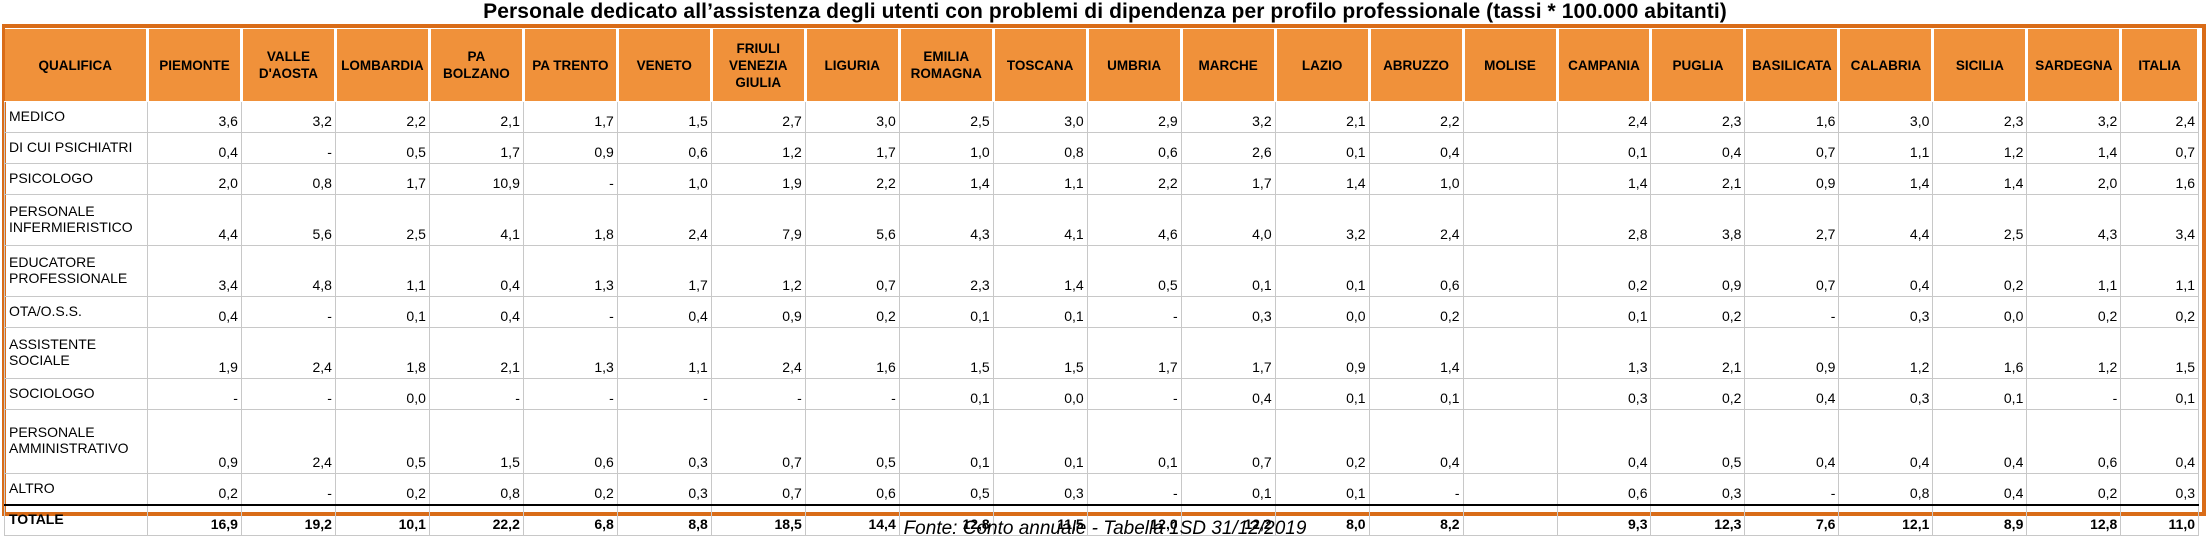 This screenshot has width=2210, height=546. Describe the element at coordinates (852, 65) in the screenshot. I see `header-cell: LIGURIA` at that location.